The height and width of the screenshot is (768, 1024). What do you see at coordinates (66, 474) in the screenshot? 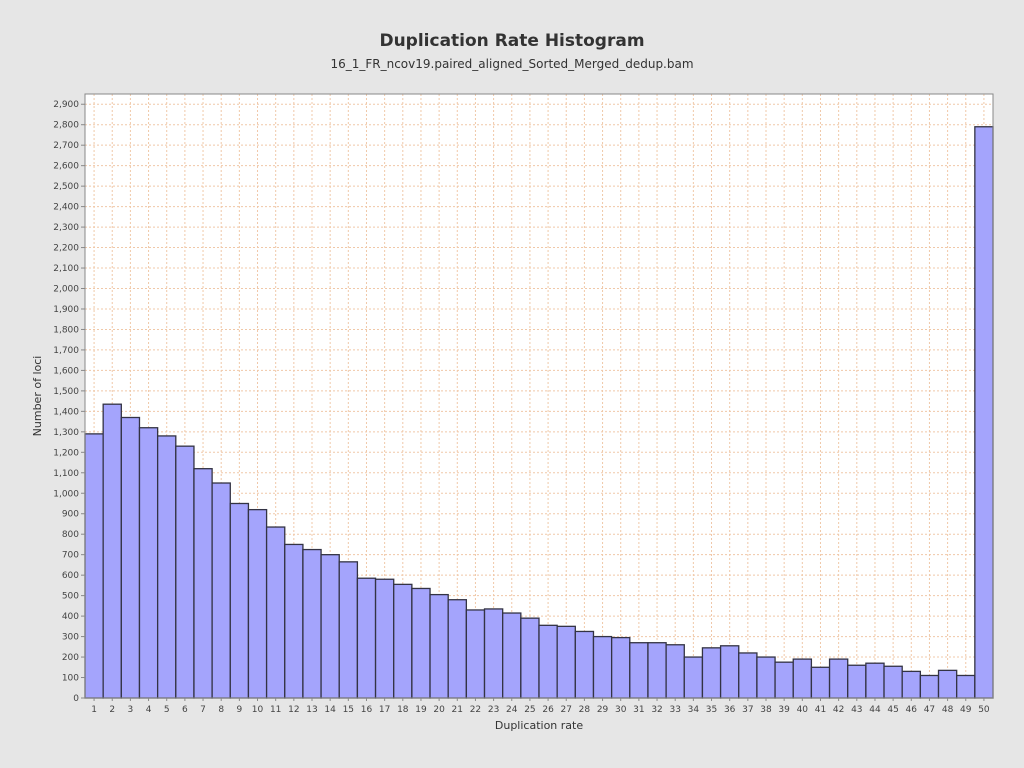
I see `y-tick-label: 1,100` at bounding box center [66, 474].